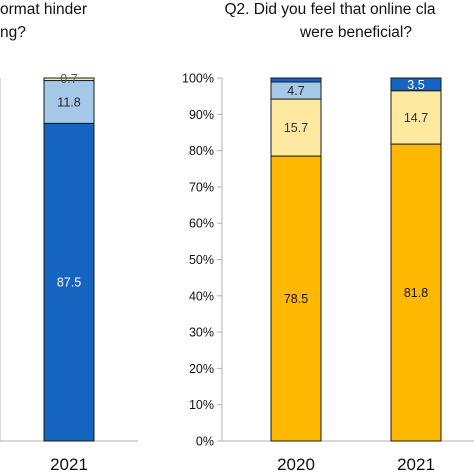  Describe the element at coordinates (198, 79) in the screenshot. I see `right-y-tick-label: 100%` at that location.